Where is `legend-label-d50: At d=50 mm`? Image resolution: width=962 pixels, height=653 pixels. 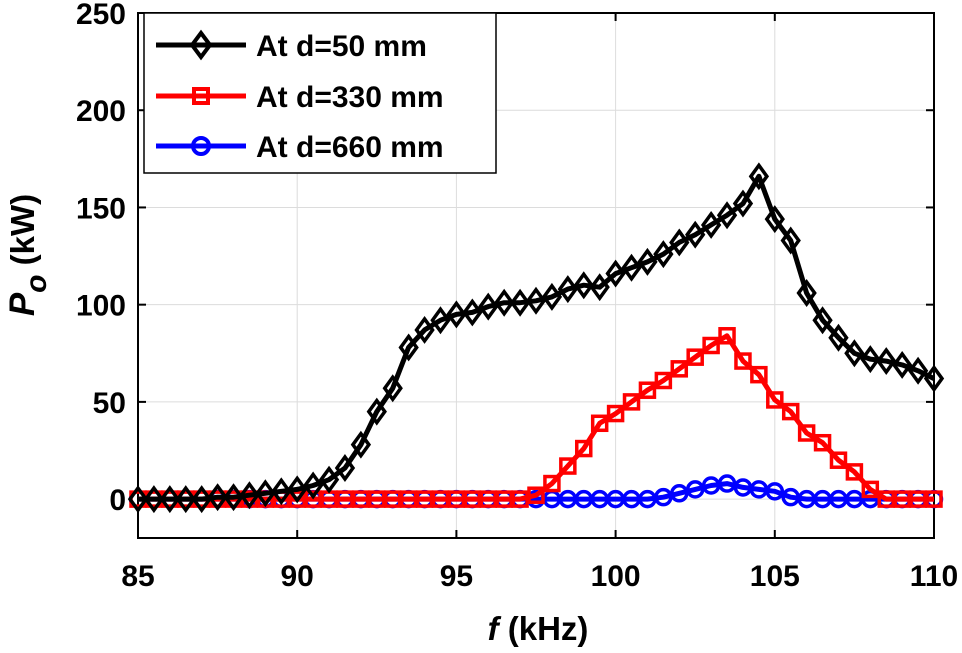 legend-label-d50: At d=50 mm is located at coordinates (341, 46).